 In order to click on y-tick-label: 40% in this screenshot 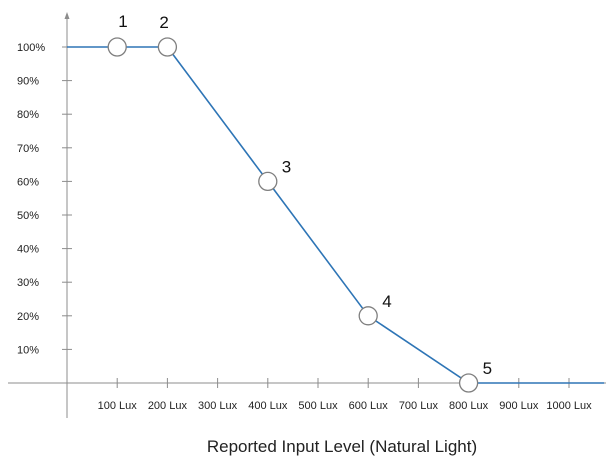, I will do `click(28, 250)`.